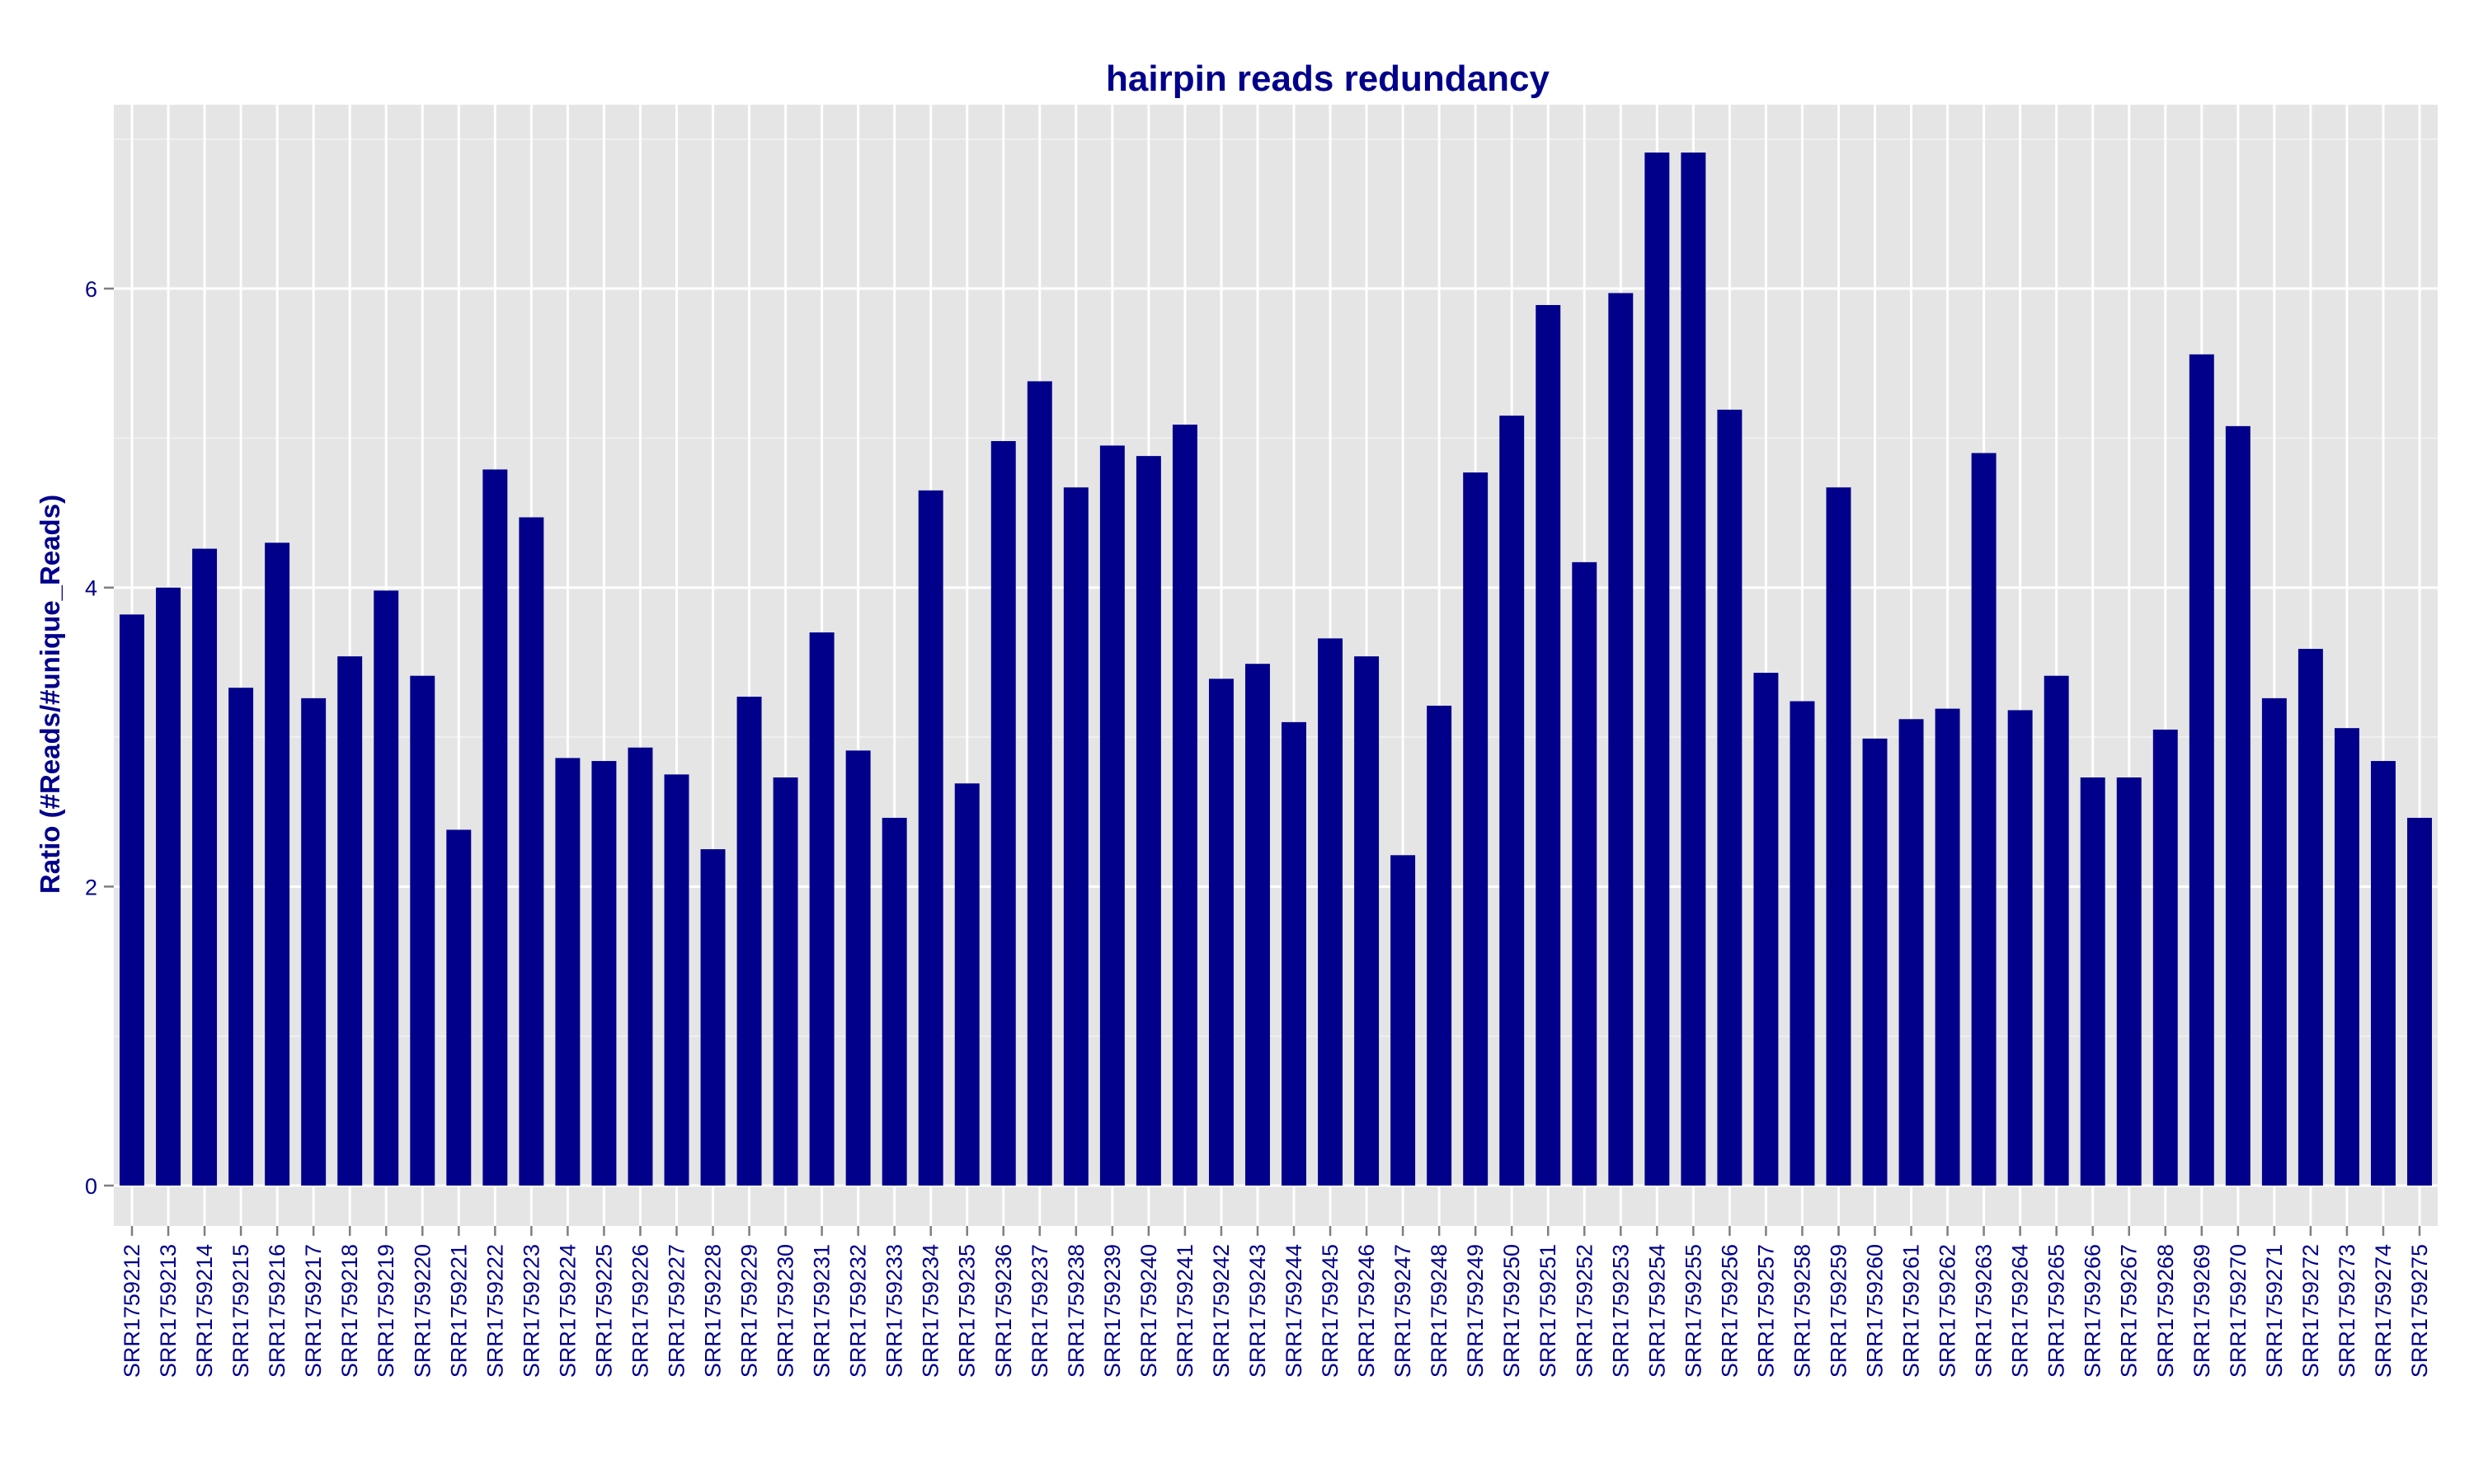  Describe the element at coordinates (1475, 1311) in the screenshot. I see `x-tick-label: SRR1759249` at that location.